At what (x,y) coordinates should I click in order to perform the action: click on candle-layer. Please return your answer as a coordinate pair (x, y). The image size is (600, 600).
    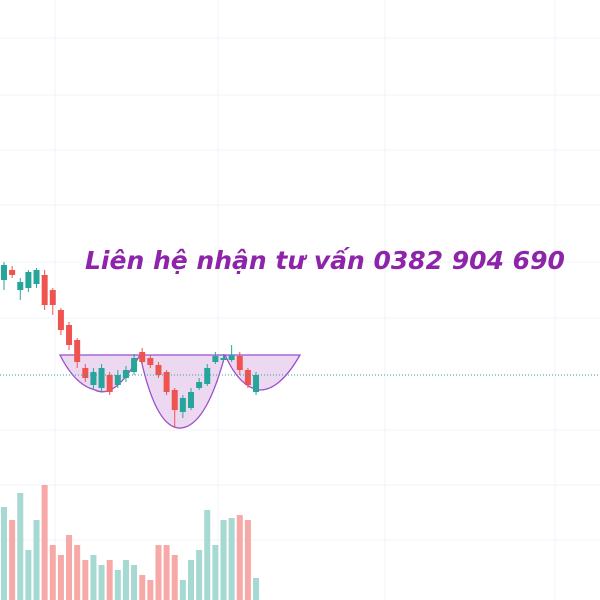
    Looking at the image, I should click on (130, 345).